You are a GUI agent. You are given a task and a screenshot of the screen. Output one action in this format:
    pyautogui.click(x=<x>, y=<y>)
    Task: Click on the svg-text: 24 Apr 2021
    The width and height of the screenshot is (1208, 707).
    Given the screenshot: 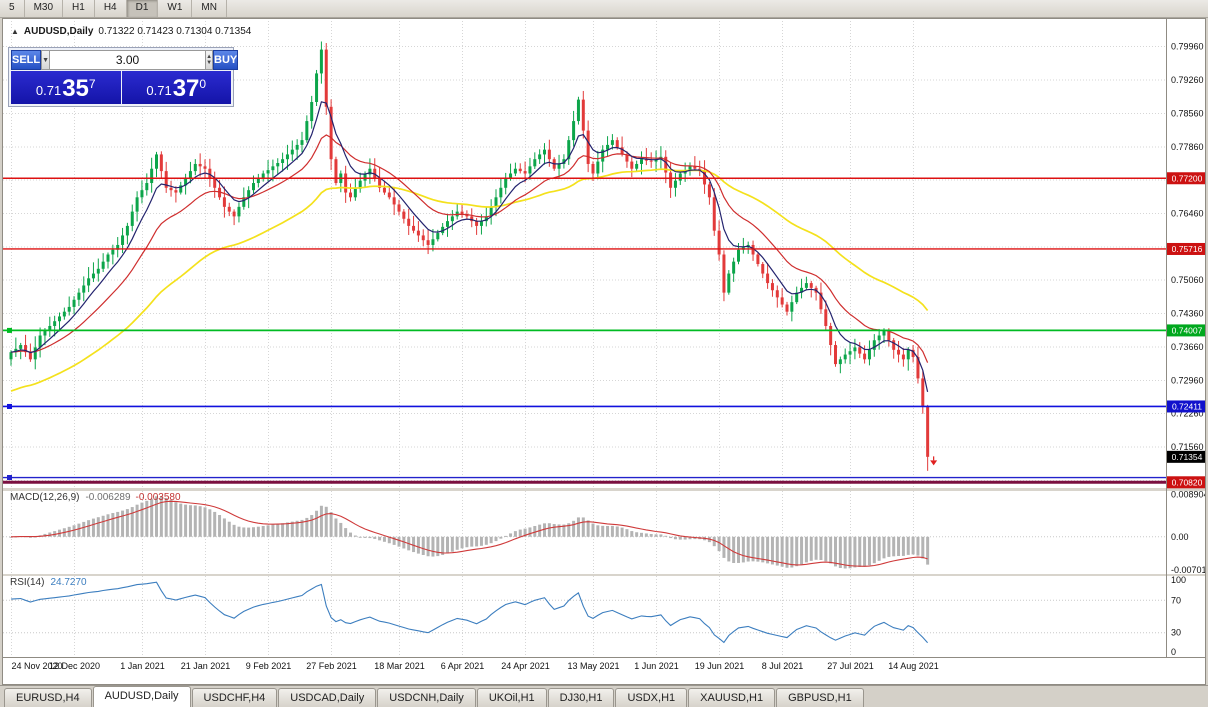 What is the action you would take?
    pyautogui.click(x=525, y=666)
    